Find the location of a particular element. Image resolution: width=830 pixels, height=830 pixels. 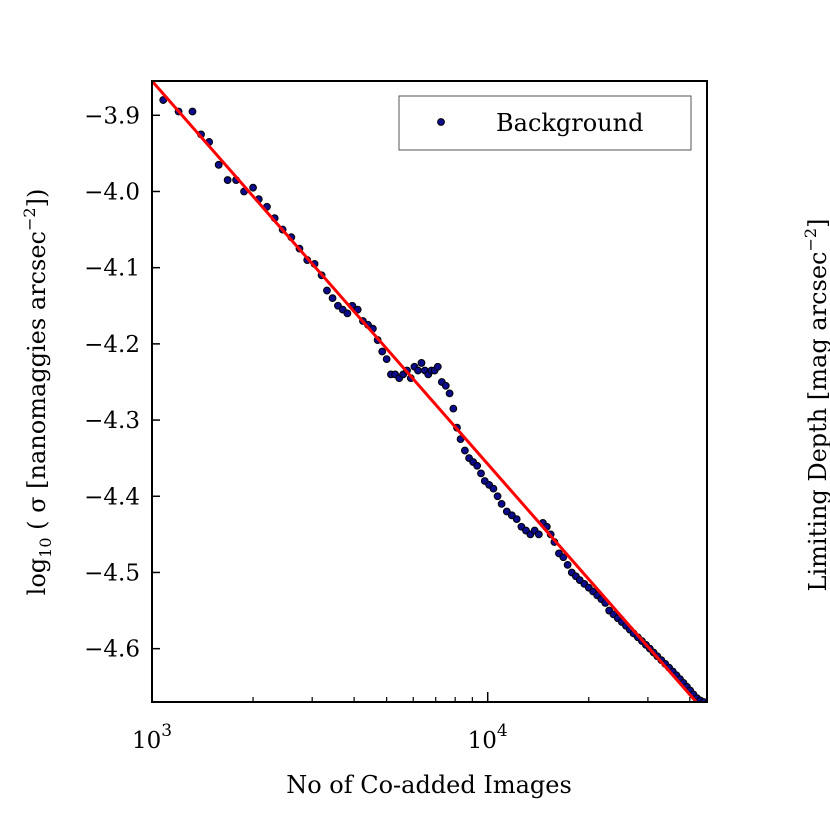

y-axis-title-sub: 10 is located at coordinates (45, 547).